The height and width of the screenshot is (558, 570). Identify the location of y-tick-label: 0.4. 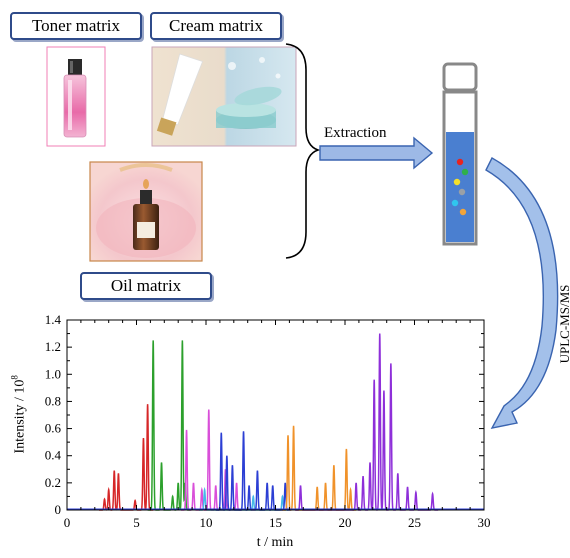
(53, 455).